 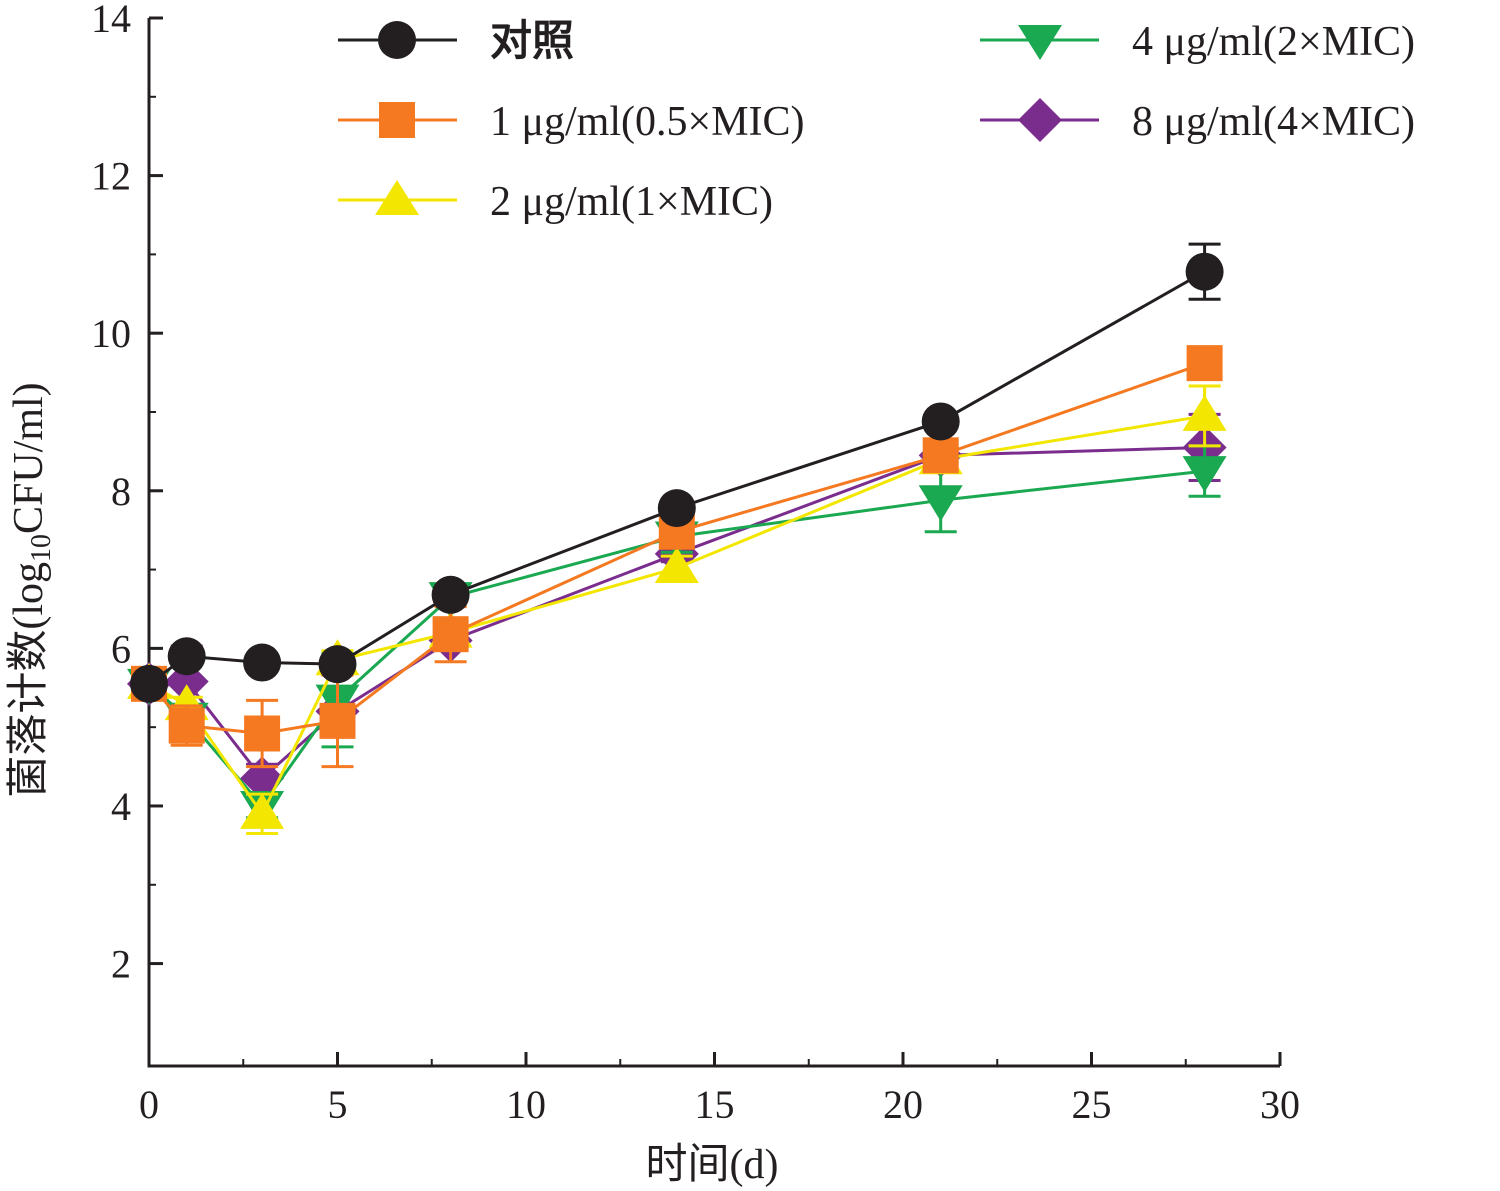 I want to click on legend-entry-4ug: 4 μg/ml(2×MIC), so click(x=1197, y=42).